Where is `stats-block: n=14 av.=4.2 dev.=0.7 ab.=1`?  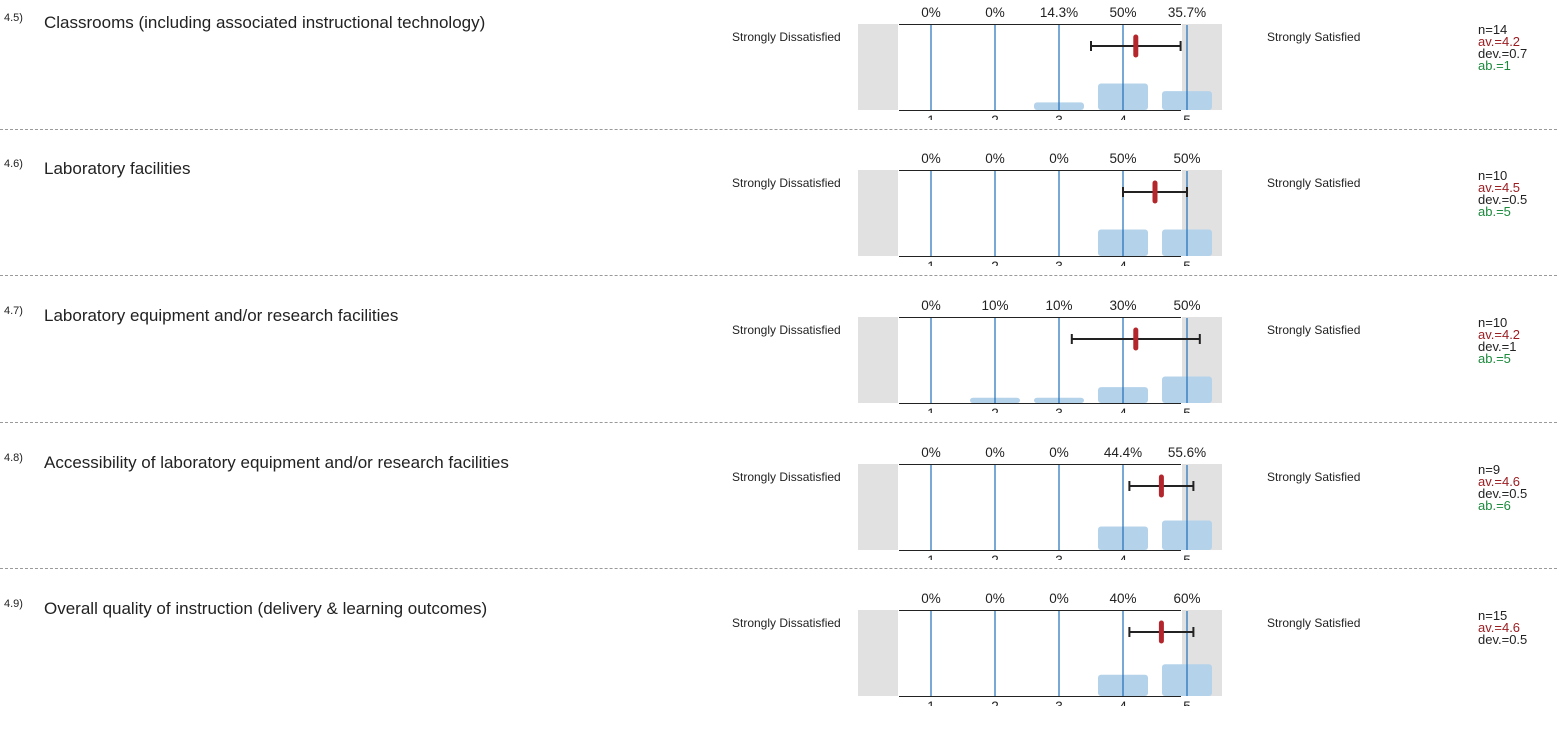 stats-block: n=14 av.=4.2 dev.=0.7 ab.=1 is located at coordinates (1502, 48).